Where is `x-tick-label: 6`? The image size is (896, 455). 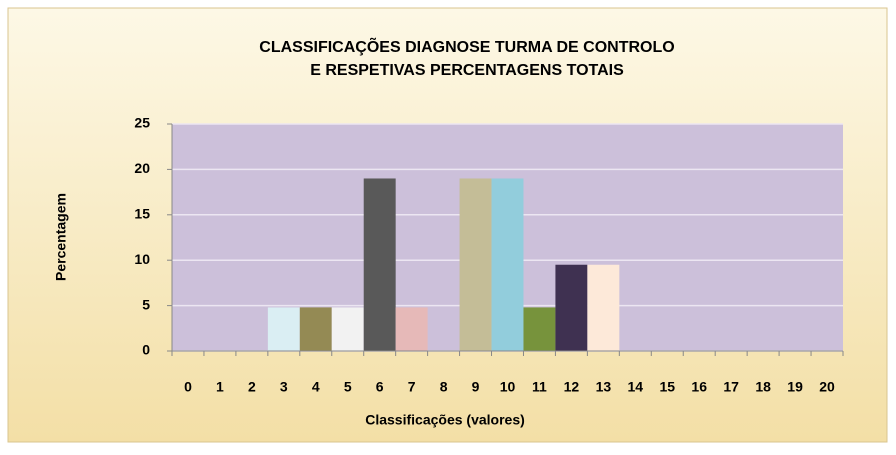 x-tick-label: 6 is located at coordinates (380, 387).